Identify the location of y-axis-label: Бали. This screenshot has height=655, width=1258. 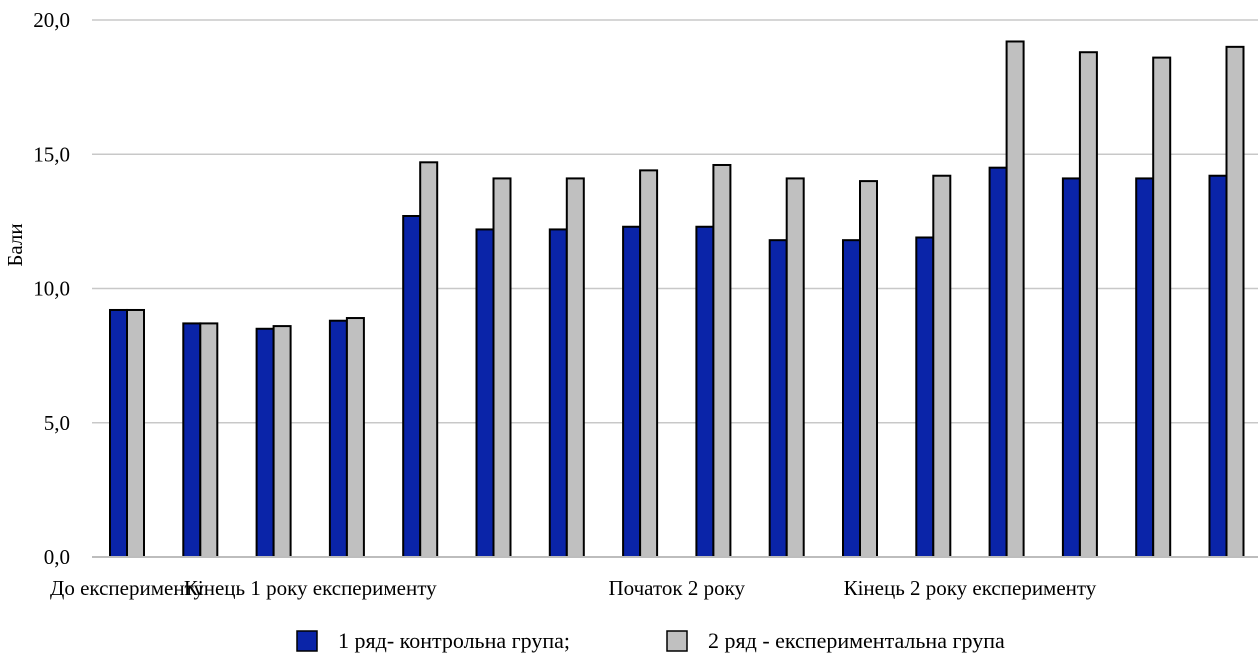
(15, 244).